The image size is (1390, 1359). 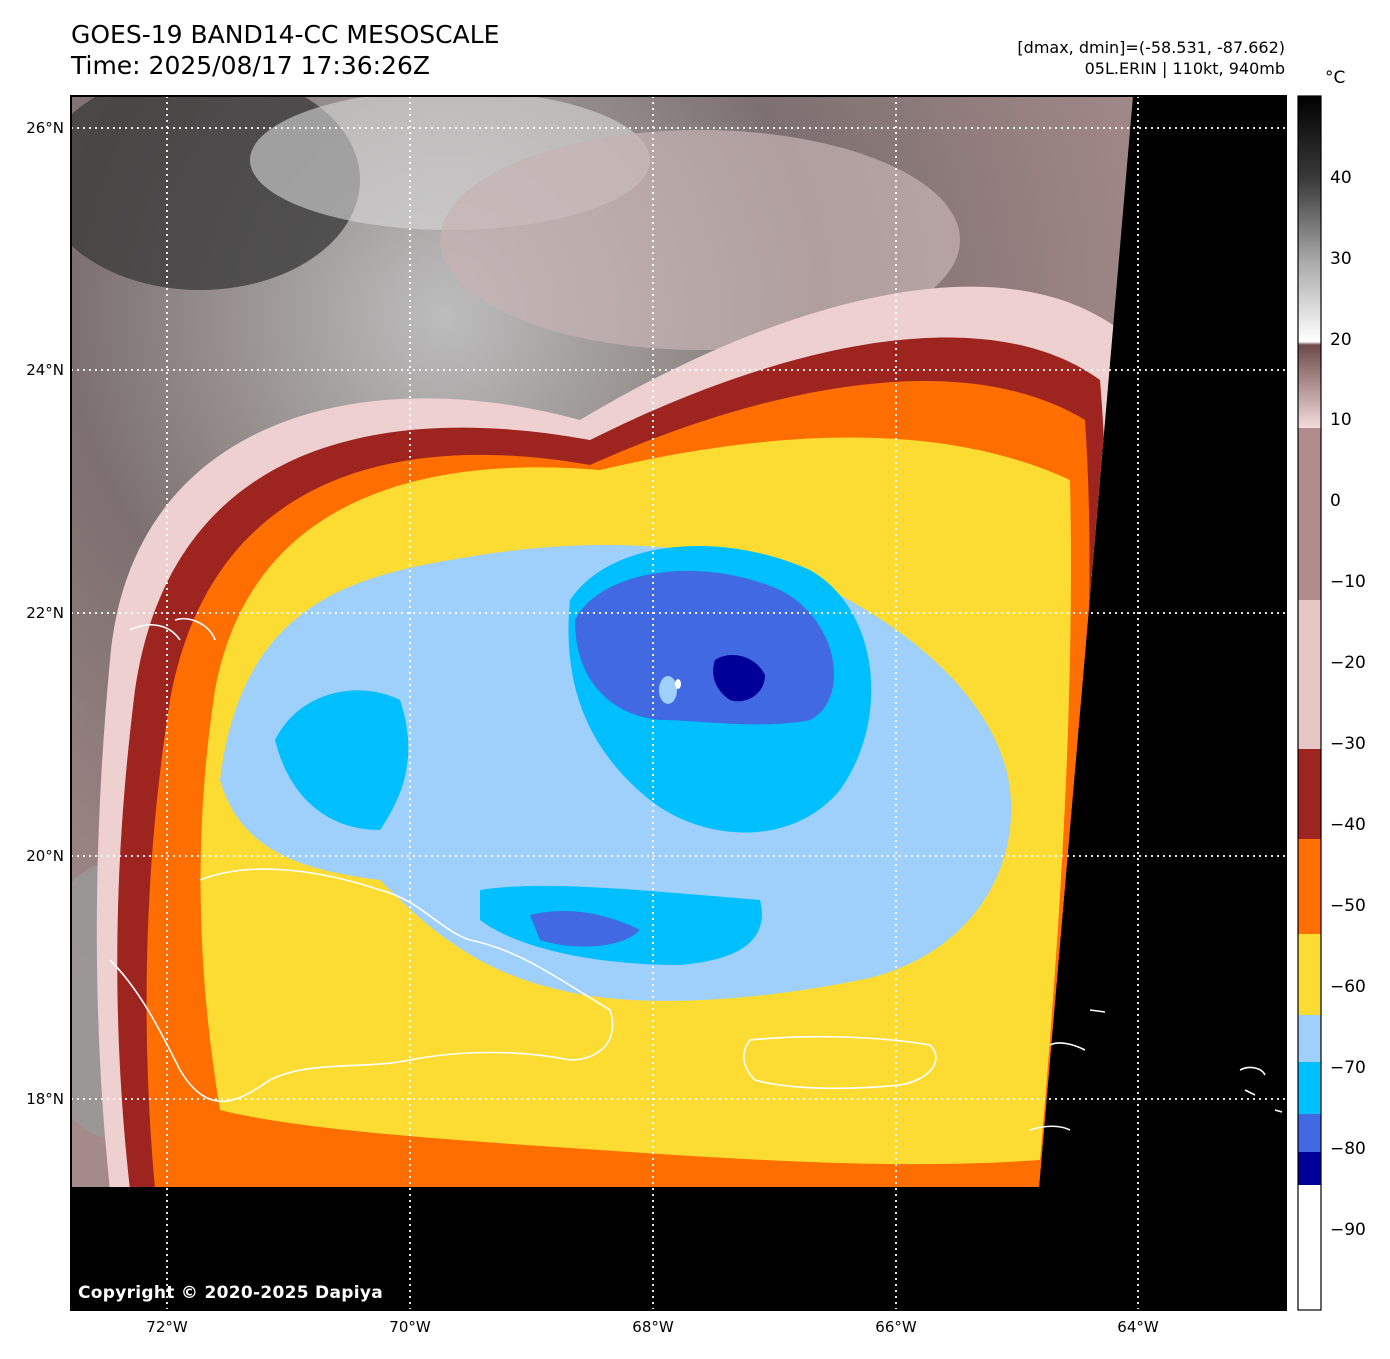 I want to click on colorbar-white-segment, so click(x=1309, y=1247).